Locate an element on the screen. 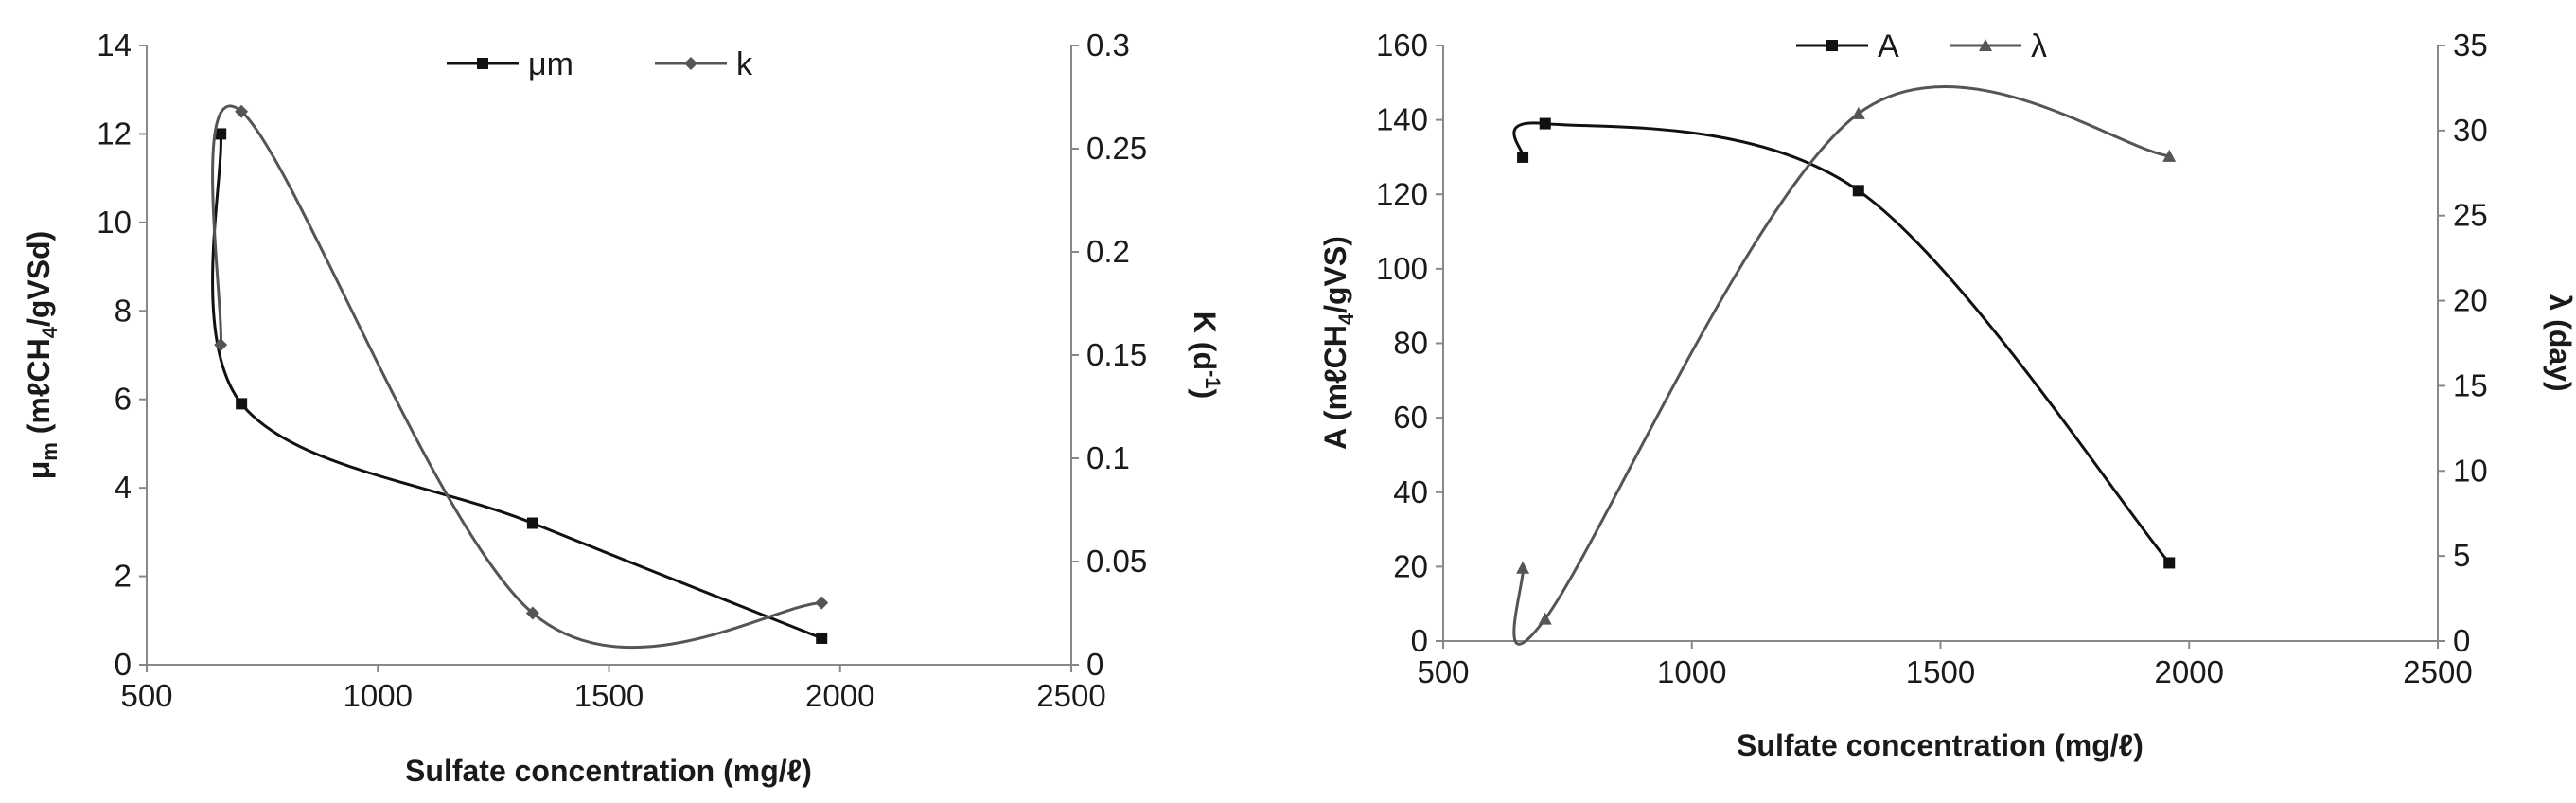 The width and height of the screenshot is (2576, 803). legend-label-lambda: λ is located at coordinates (2039, 46).